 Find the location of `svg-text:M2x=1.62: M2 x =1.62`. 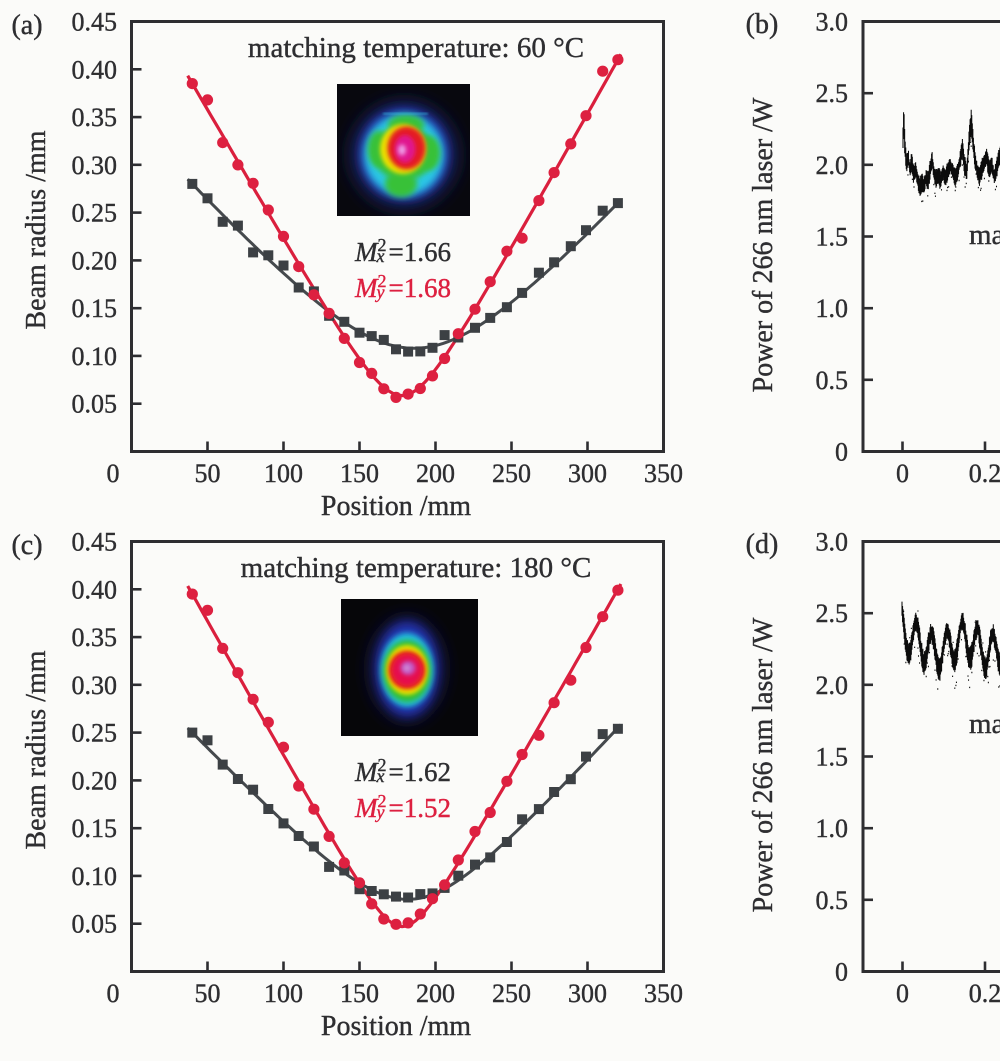

svg-text:M2x=1.62: M2 x =1.62 is located at coordinates (402, 771).